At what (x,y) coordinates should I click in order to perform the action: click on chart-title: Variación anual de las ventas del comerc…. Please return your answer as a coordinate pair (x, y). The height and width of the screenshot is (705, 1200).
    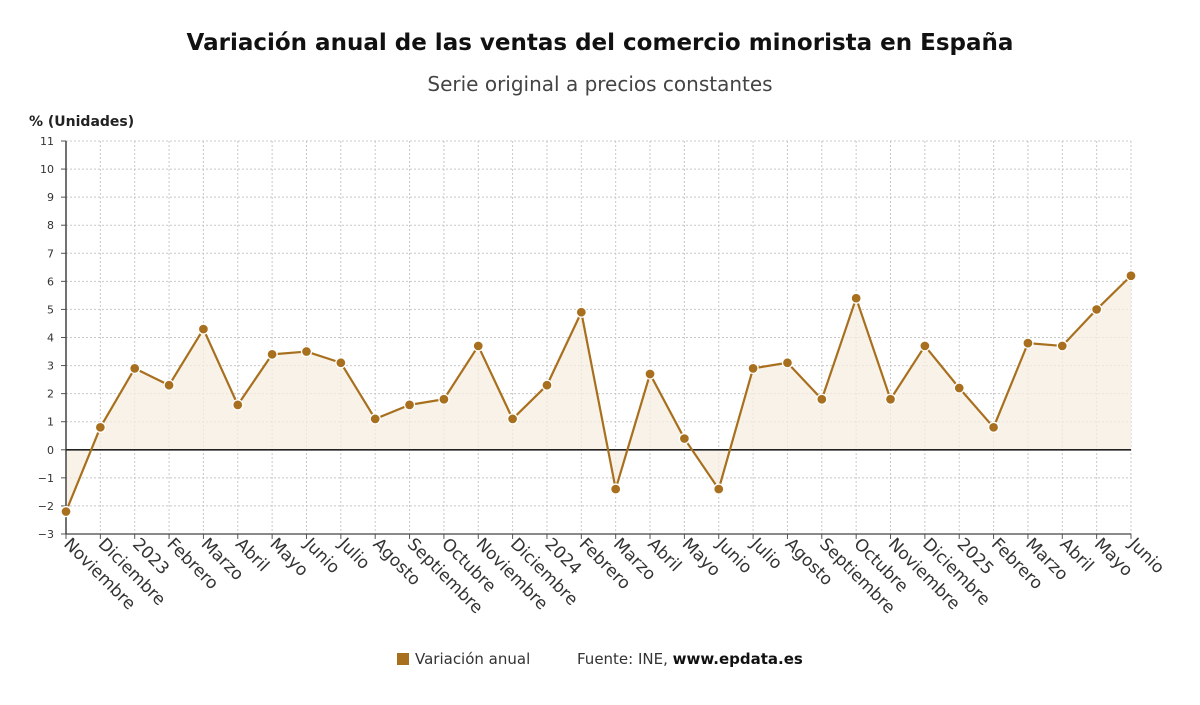
    Looking at the image, I should click on (600, 43).